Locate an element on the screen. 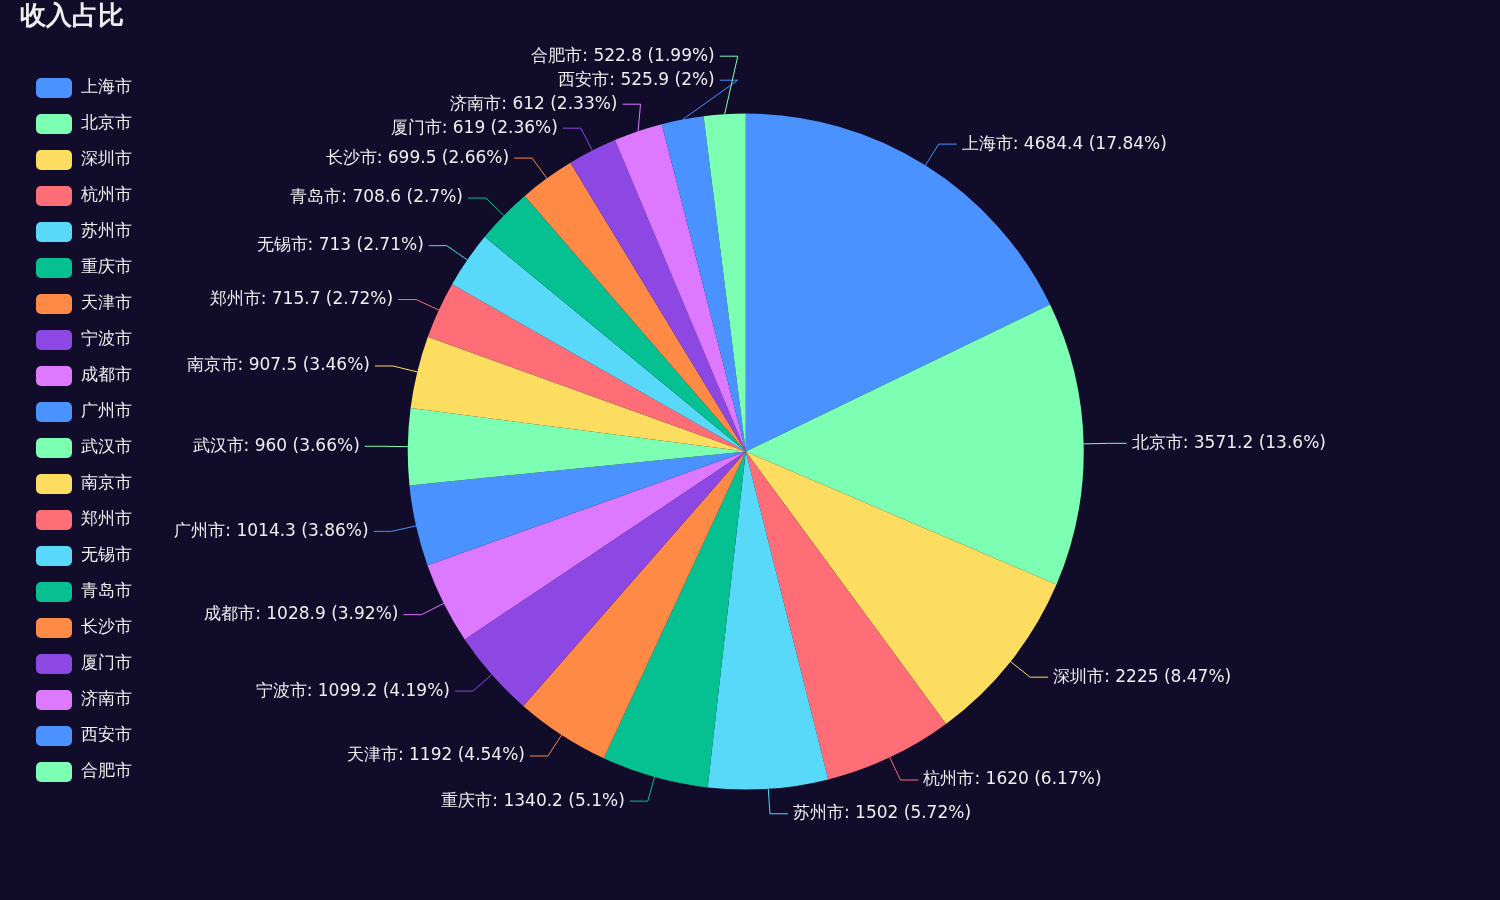 The height and width of the screenshot is (900, 1500). data-label: 西安市: 525.9 (2%) is located at coordinates (636, 78).